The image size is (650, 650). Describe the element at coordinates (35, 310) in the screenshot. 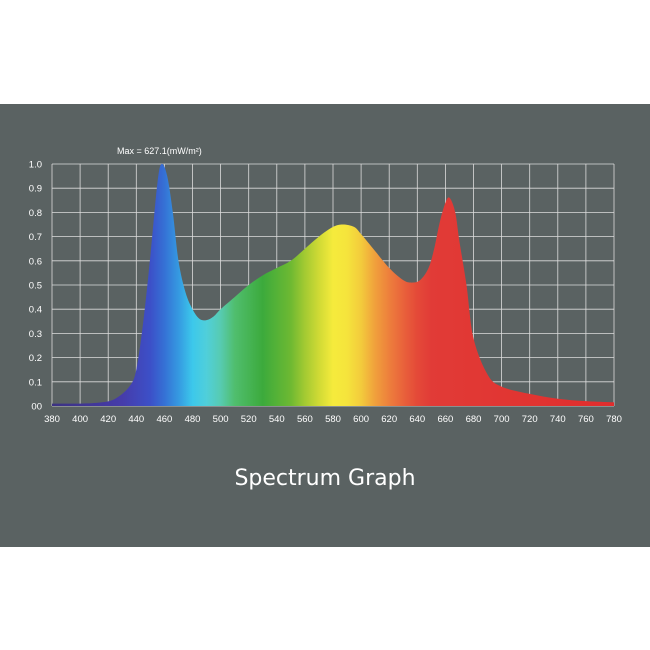

I see `y-tick-label: 0.4` at that location.